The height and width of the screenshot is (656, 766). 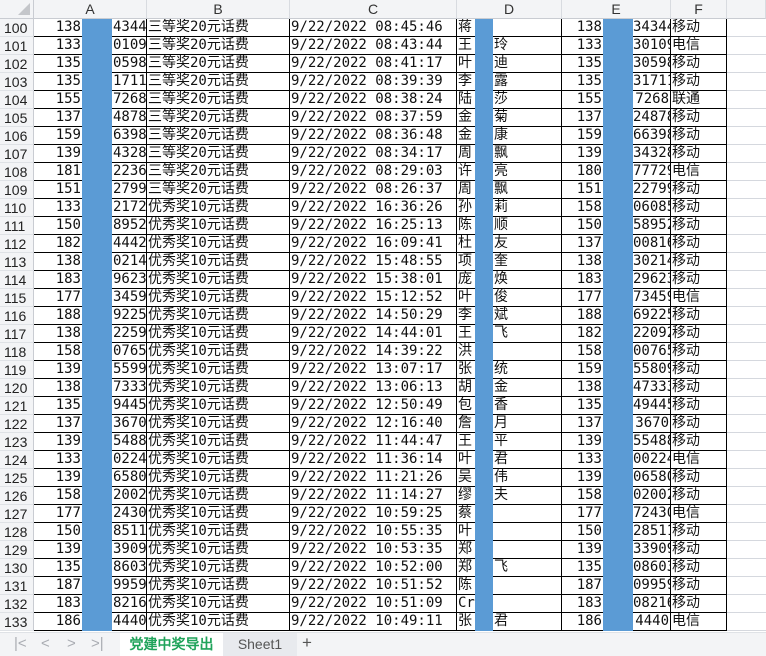 What do you see at coordinates (17, 28) in the screenshot?
I see `row-header: 100` at bounding box center [17, 28].